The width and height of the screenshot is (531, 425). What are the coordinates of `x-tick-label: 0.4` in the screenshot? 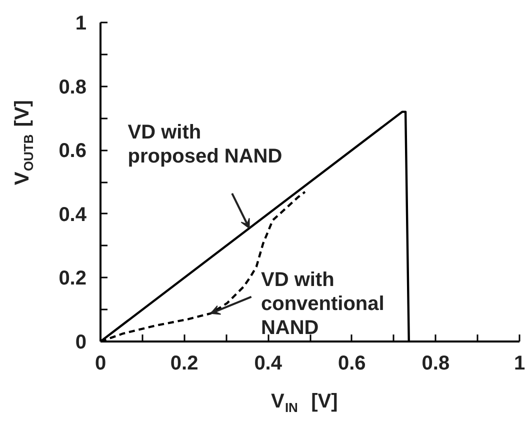 It's located at (268, 363).